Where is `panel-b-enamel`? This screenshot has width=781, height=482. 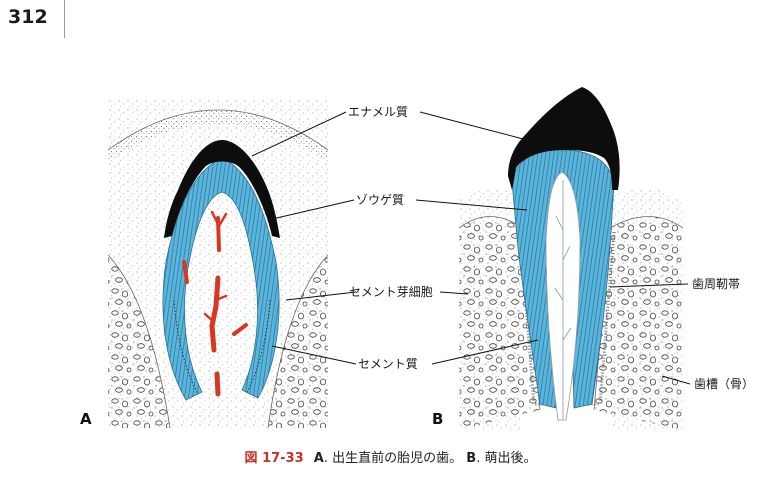 panel-b-enamel is located at coordinates (564, 138).